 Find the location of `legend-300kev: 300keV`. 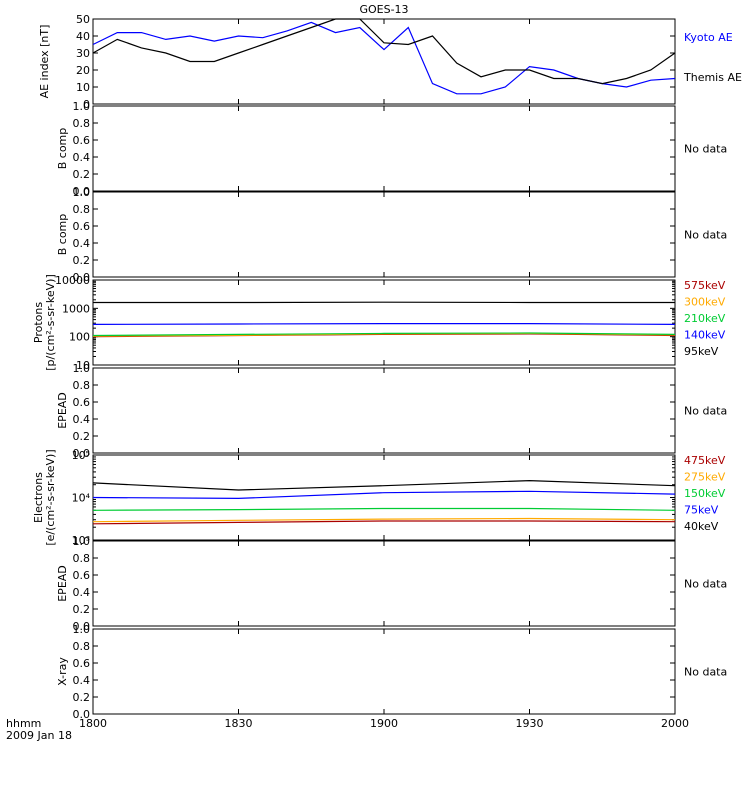

legend-300kev: 300keV is located at coordinates (705, 302).